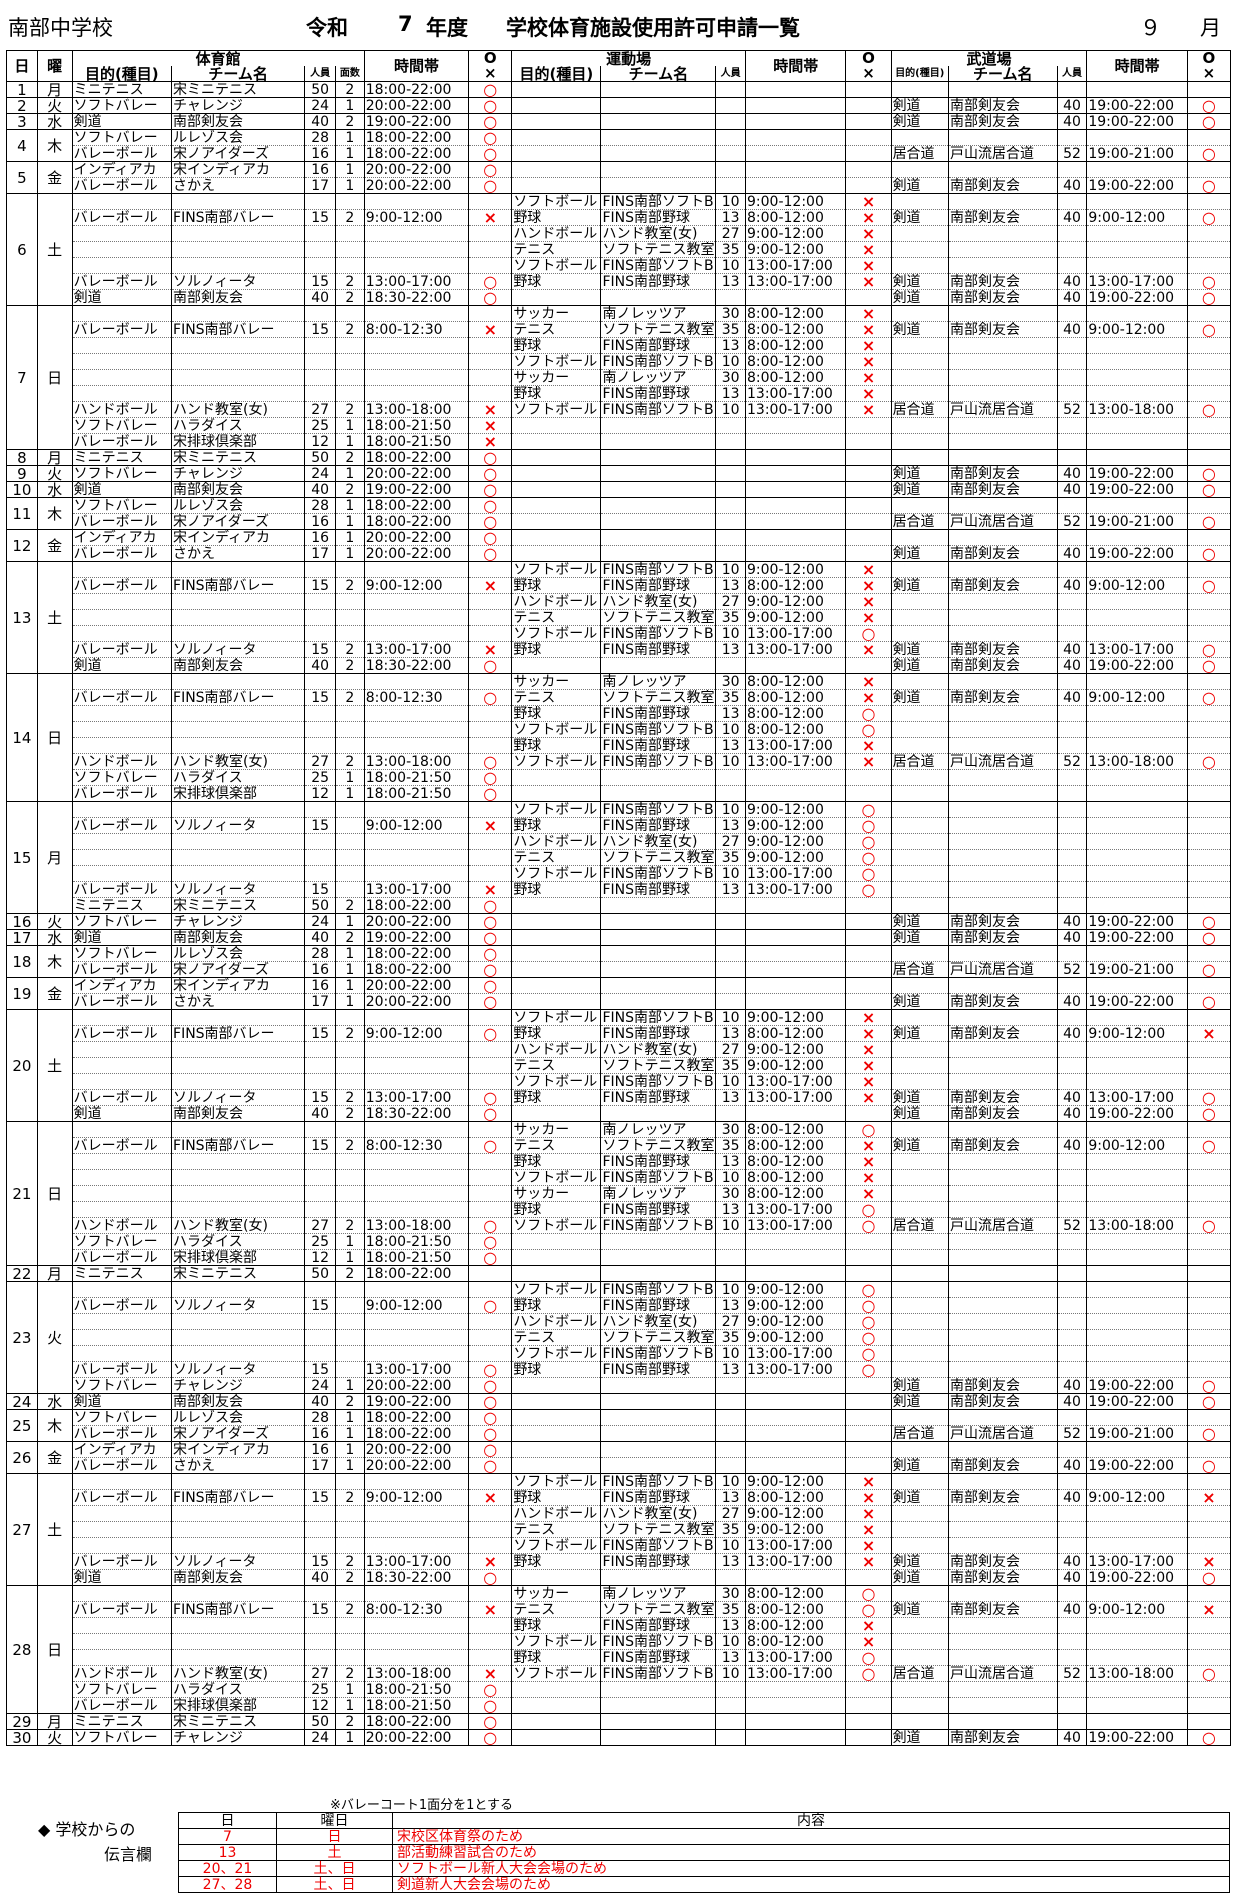 This screenshot has width=1233, height=1893. I want to click on message-content: 部活動練習試合のため, so click(811, 1852).